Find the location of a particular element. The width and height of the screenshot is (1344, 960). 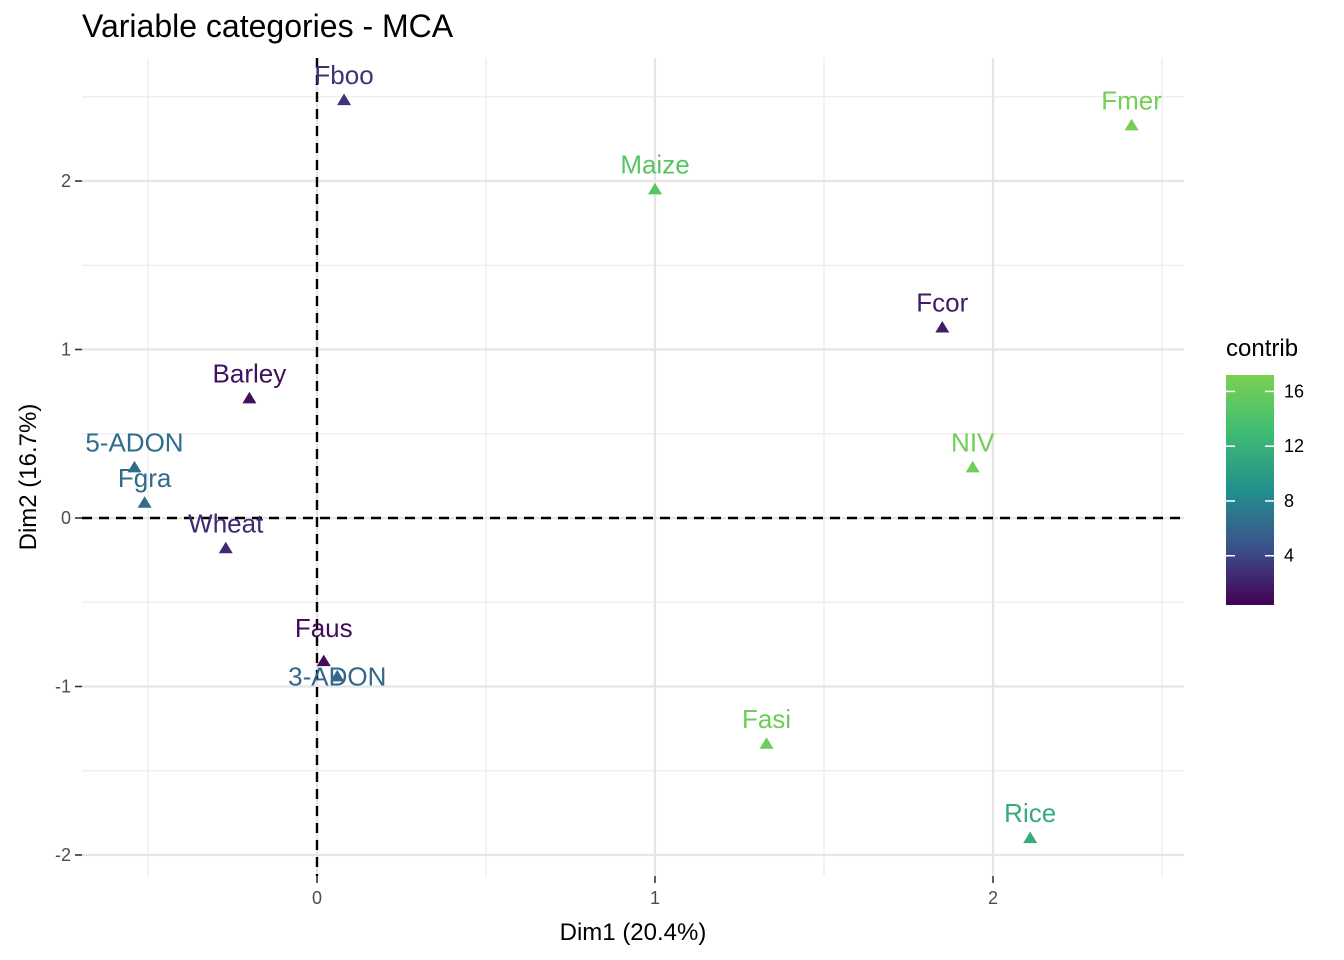

legend-ticks: 4 8 12 16 is located at coordinates (1265, 473).